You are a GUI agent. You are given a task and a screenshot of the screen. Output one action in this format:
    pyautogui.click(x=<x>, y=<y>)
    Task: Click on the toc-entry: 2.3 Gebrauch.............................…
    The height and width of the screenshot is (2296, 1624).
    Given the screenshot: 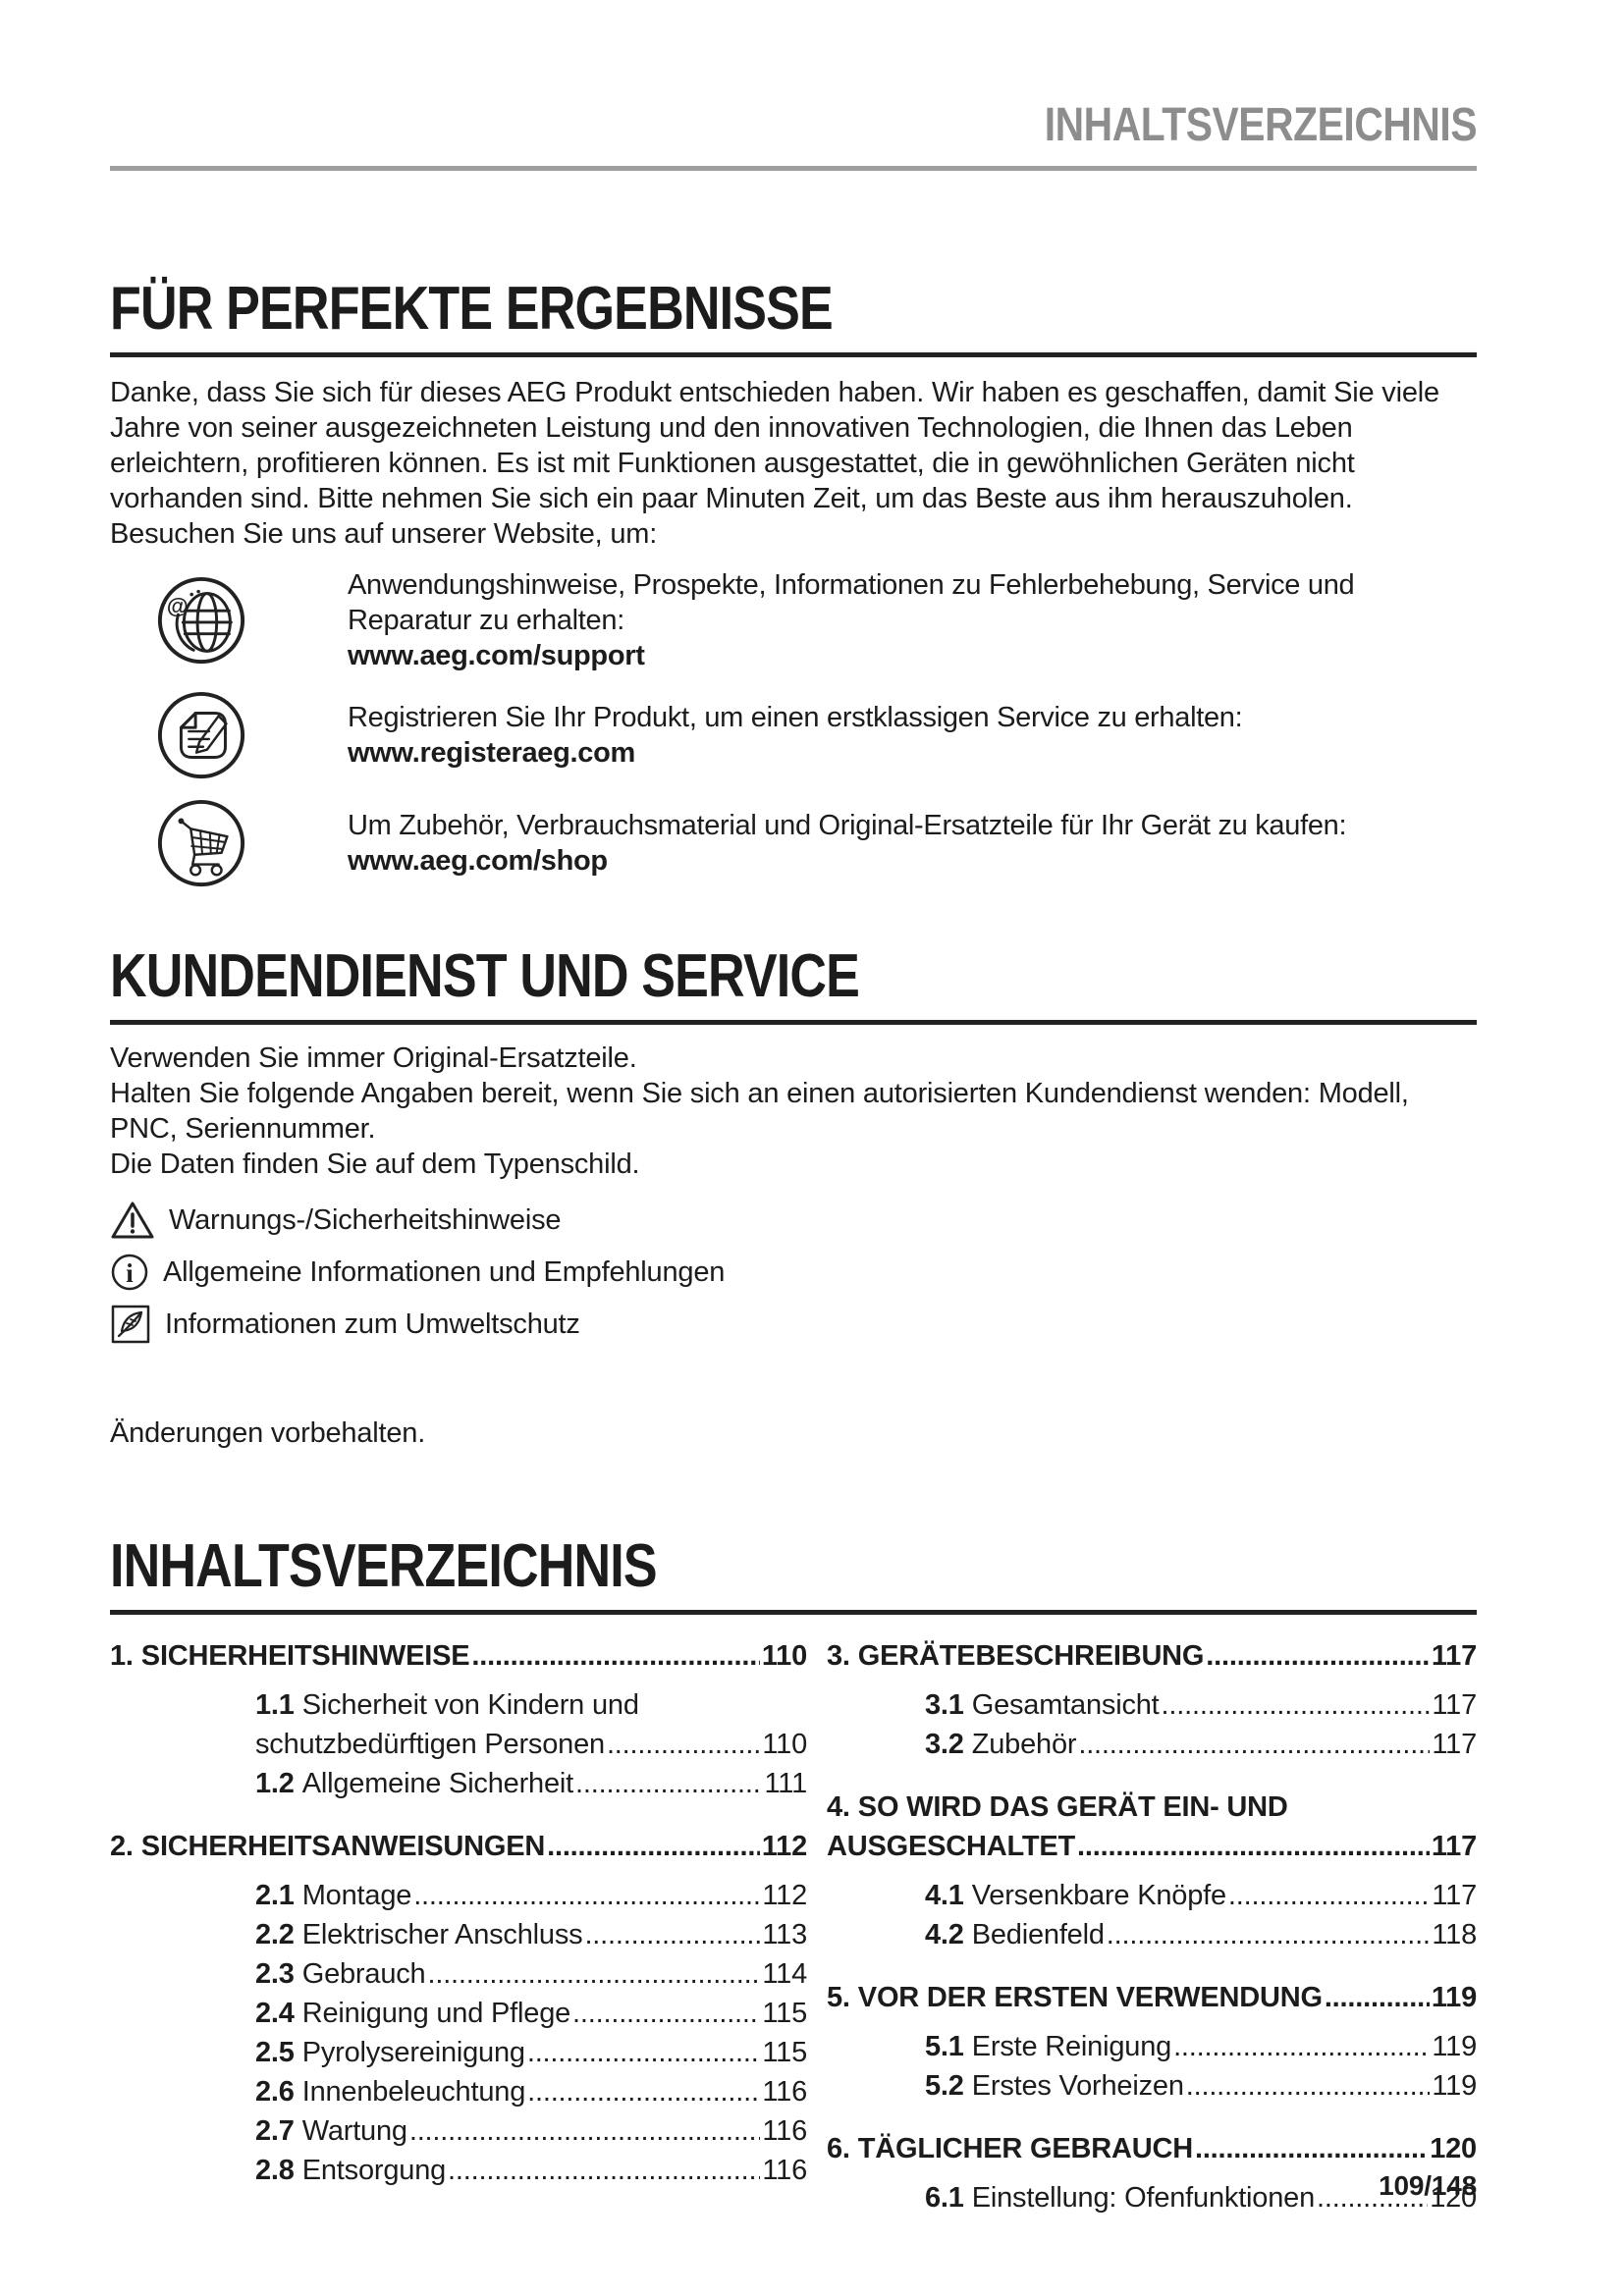 What is the action you would take?
    pyautogui.click(x=531, y=1974)
    